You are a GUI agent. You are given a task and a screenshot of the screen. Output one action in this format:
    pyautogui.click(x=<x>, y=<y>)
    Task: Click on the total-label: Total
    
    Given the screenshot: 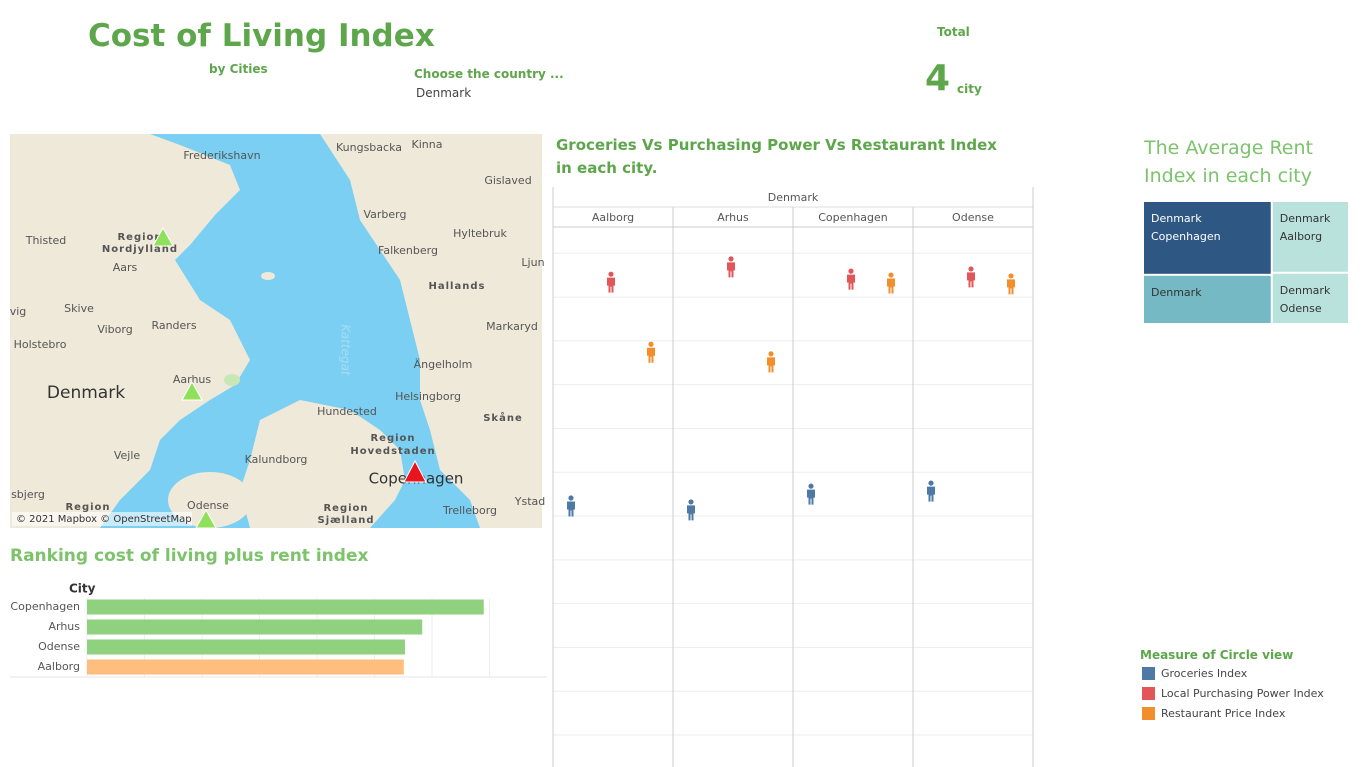 What is the action you would take?
    pyautogui.click(x=953, y=32)
    